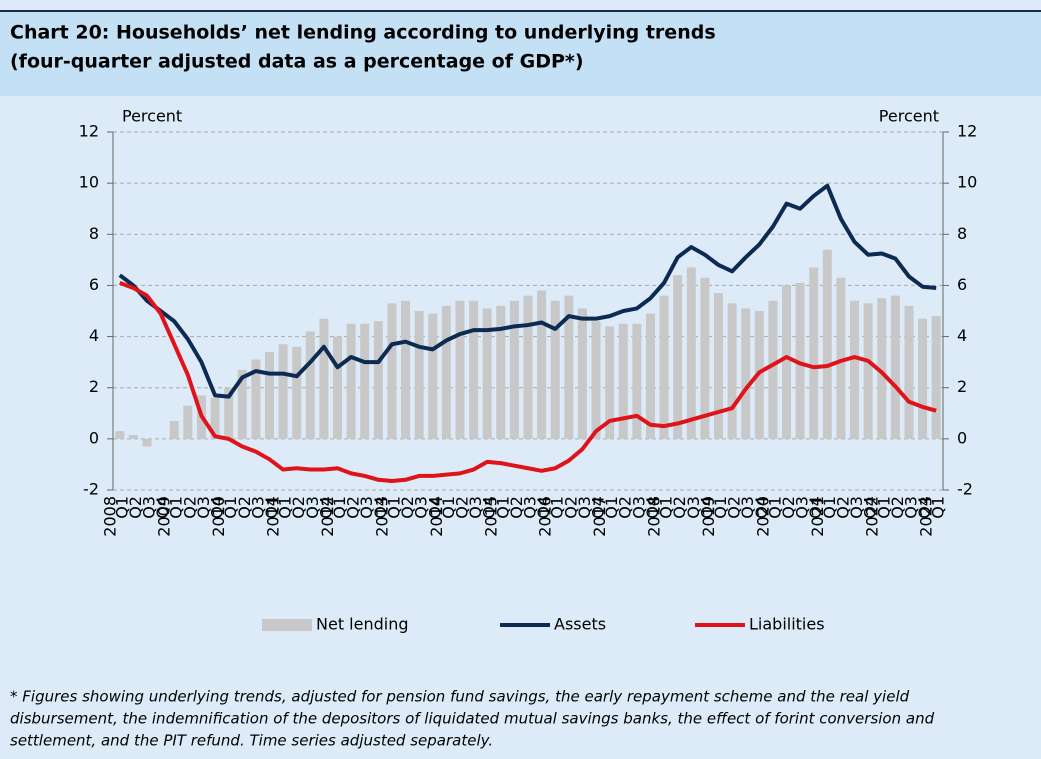  I want to click on y2-tick-label: 0, so click(962, 437).